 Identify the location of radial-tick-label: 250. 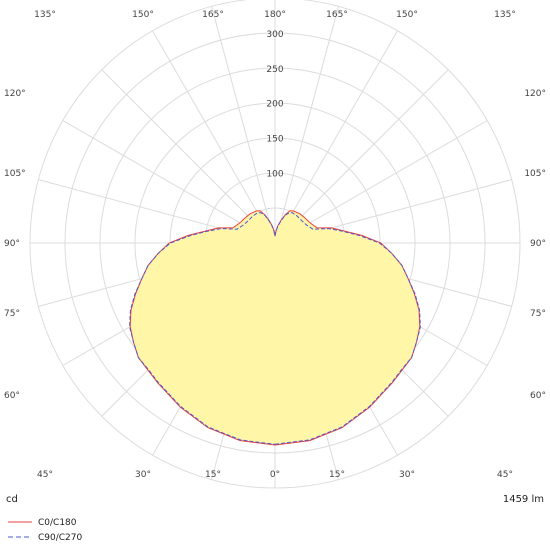
(274, 70).